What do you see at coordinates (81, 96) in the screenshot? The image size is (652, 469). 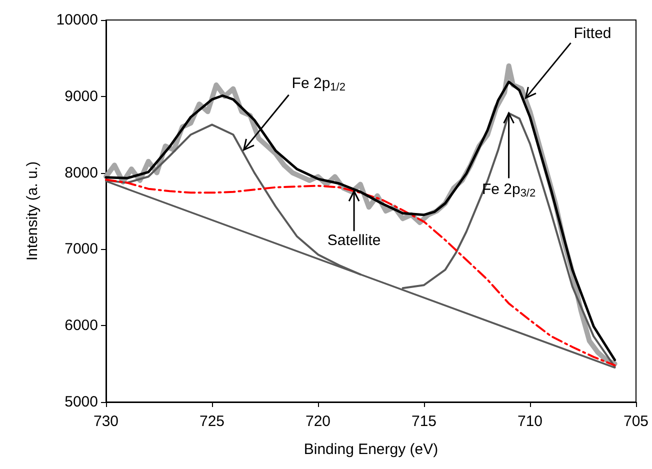 I see `y-tick-label: 9000` at bounding box center [81, 96].